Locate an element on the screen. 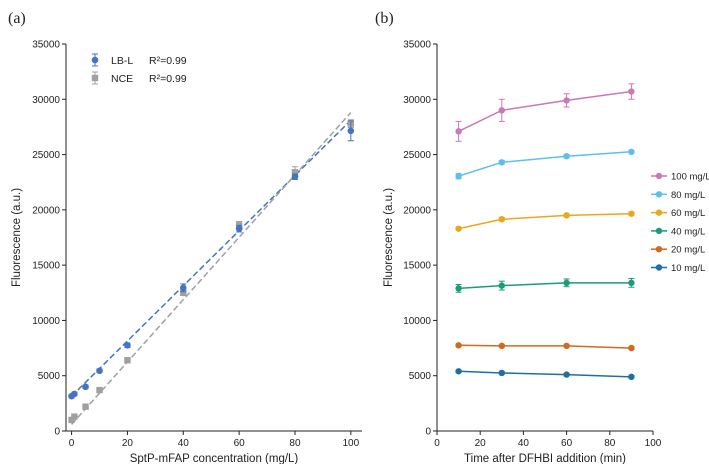 This screenshot has height=464, width=709. a-x-tick-label: 100 is located at coordinates (350, 443).